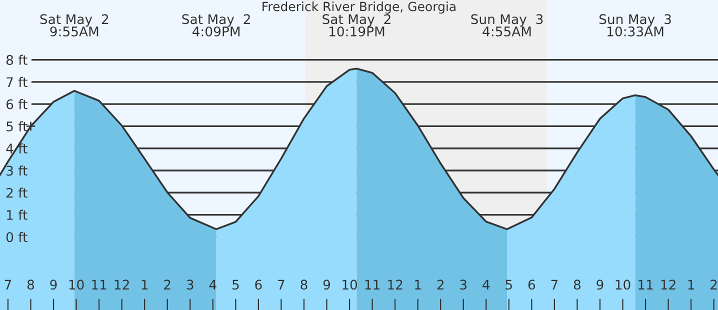 This screenshot has width=718, height=310. What do you see at coordinates (216, 25) in the screenshot?
I see `annotation: Sat May 2 4:09PM` at bounding box center [216, 25].